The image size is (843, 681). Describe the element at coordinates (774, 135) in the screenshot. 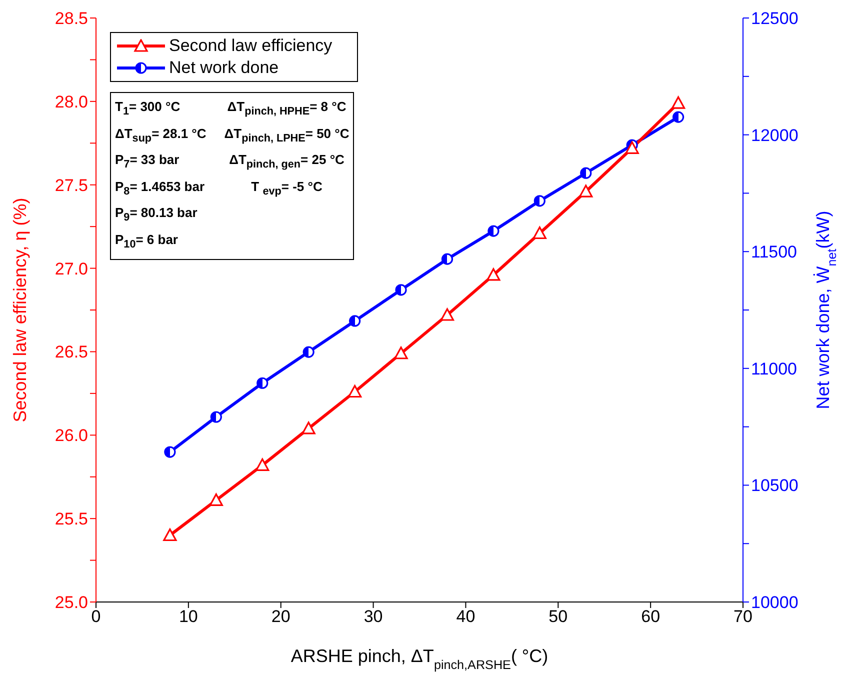

I see `y2-tick-label: 12000` at that location.